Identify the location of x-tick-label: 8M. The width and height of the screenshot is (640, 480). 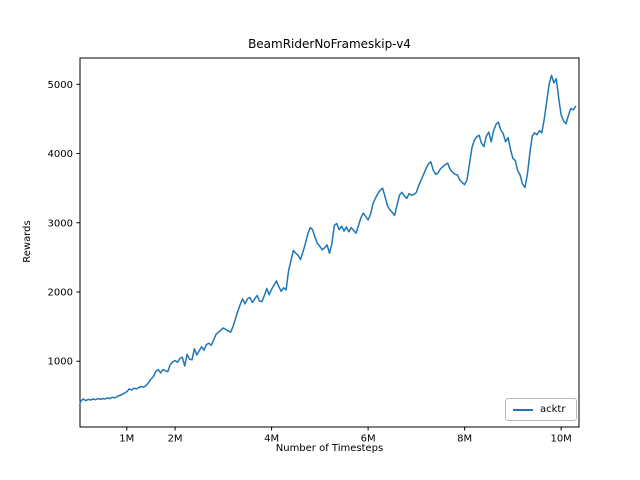
(464, 439).